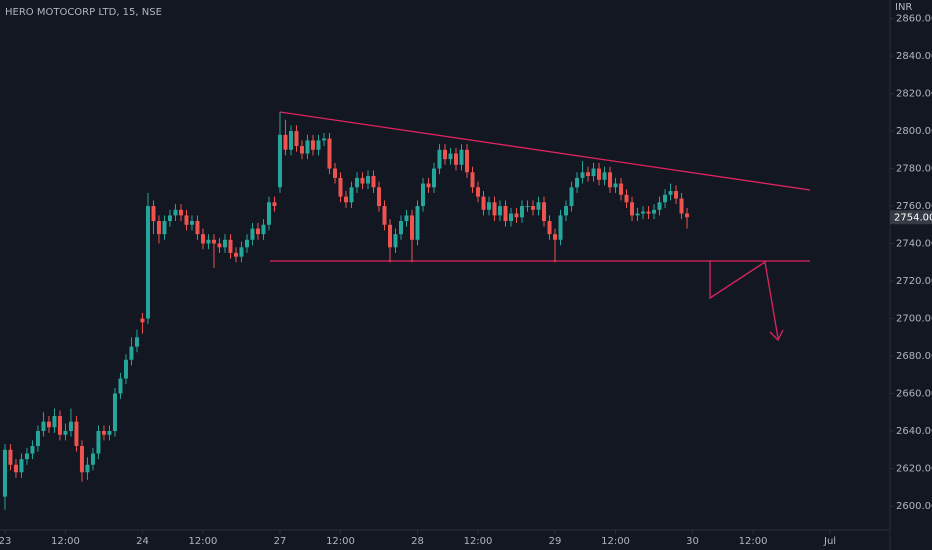 This screenshot has height=550, width=932. I want to click on y-tick-label: 2620.00, so click(914, 469).